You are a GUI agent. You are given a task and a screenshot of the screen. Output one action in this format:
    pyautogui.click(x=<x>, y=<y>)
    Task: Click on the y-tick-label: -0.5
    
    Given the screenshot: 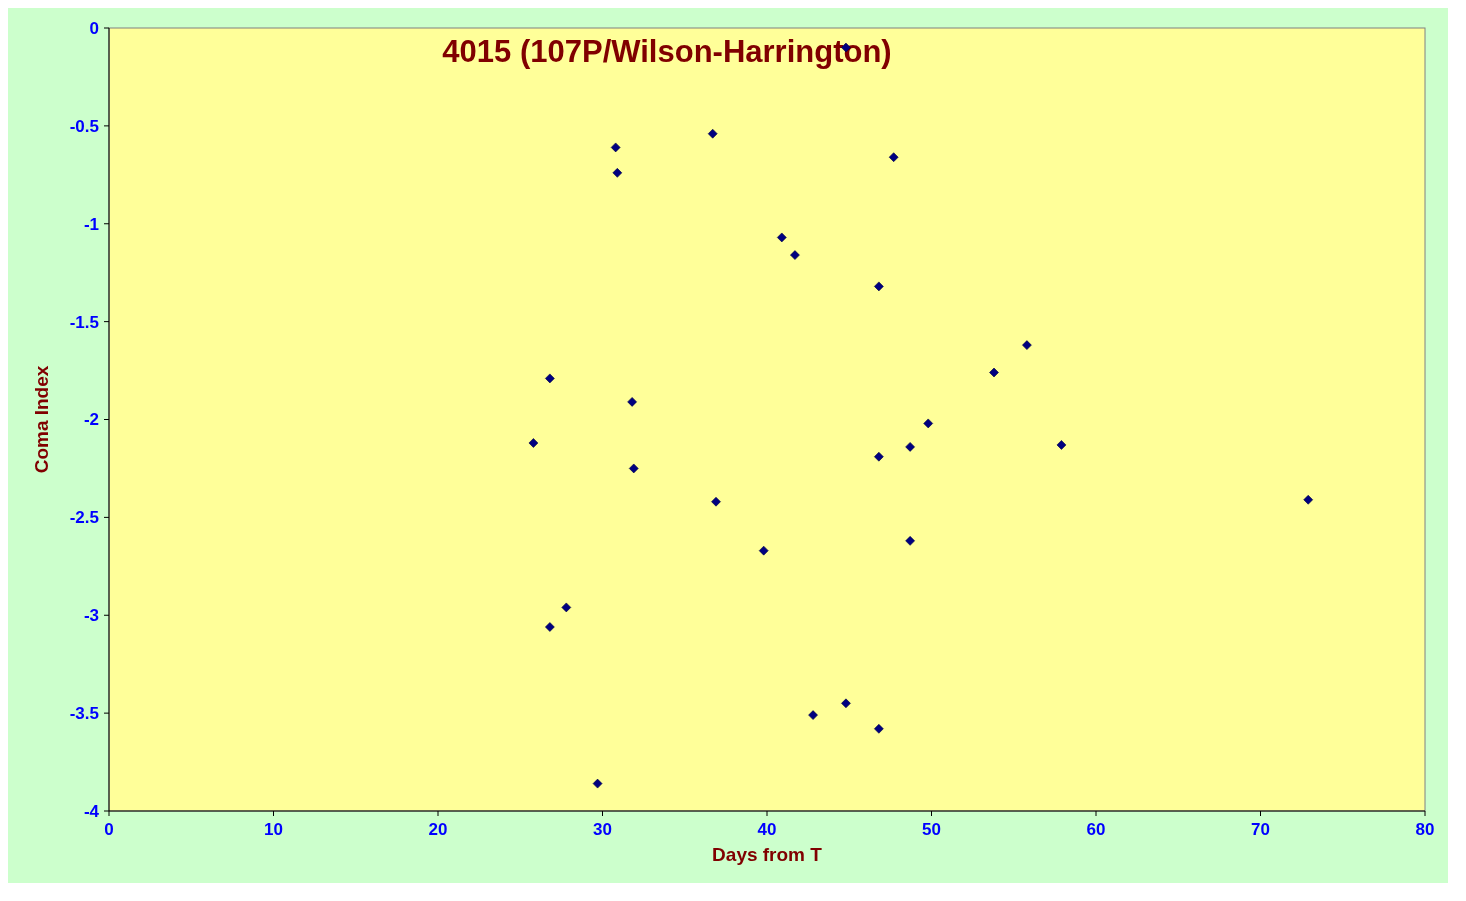 What is the action you would take?
    pyautogui.click(x=84, y=126)
    